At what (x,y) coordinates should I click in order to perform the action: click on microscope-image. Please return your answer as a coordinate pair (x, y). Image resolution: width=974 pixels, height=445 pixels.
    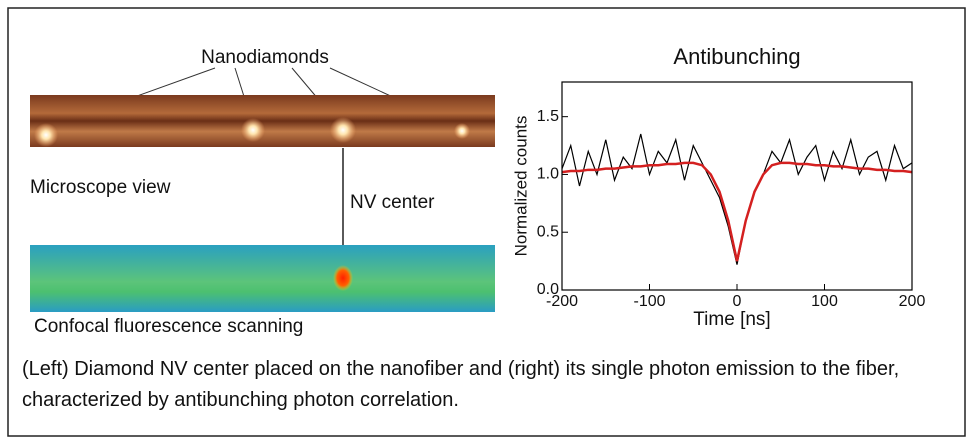
    Looking at the image, I should click on (262, 121).